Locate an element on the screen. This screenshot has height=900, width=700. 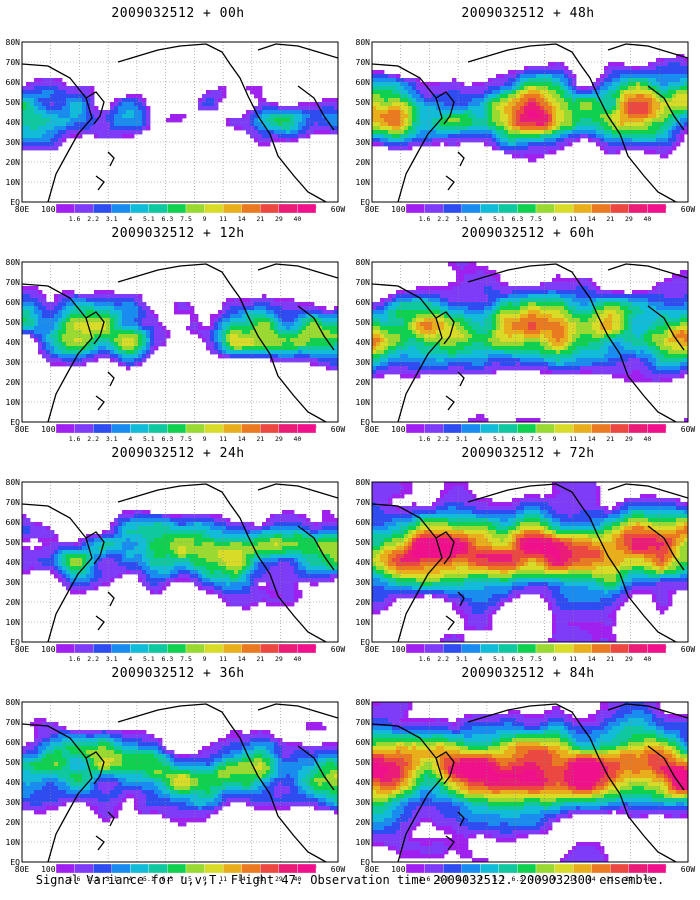
colorbar-level-label: 2.2 is located at coordinates (443, 219).